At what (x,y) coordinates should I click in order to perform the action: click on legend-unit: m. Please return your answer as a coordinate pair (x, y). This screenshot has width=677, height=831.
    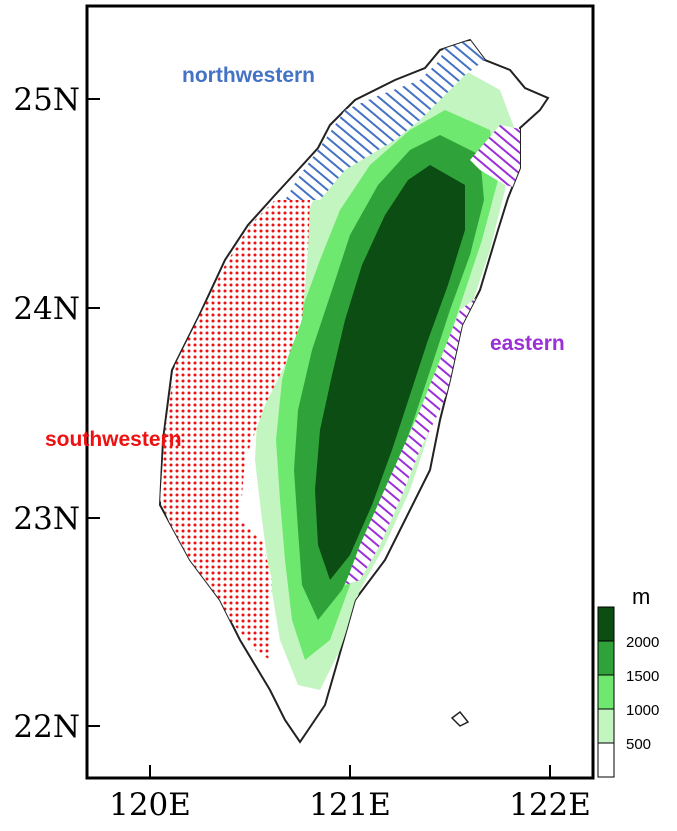
    Looking at the image, I should click on (641, 596).